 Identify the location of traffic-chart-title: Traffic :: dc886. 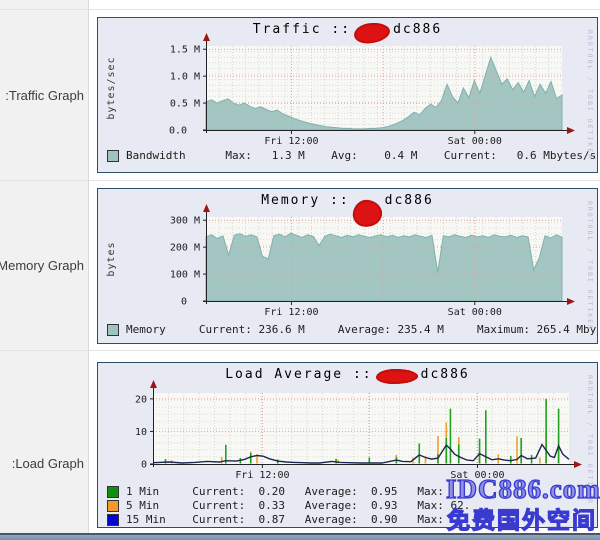
(347, 32).